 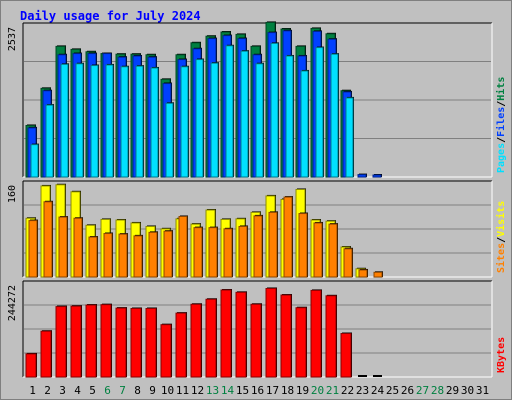 What do you see at coordinates (501, 355) in the screenshot?
I see `legend-item-kbytes: KBytes` at bounding box center [501, 355].